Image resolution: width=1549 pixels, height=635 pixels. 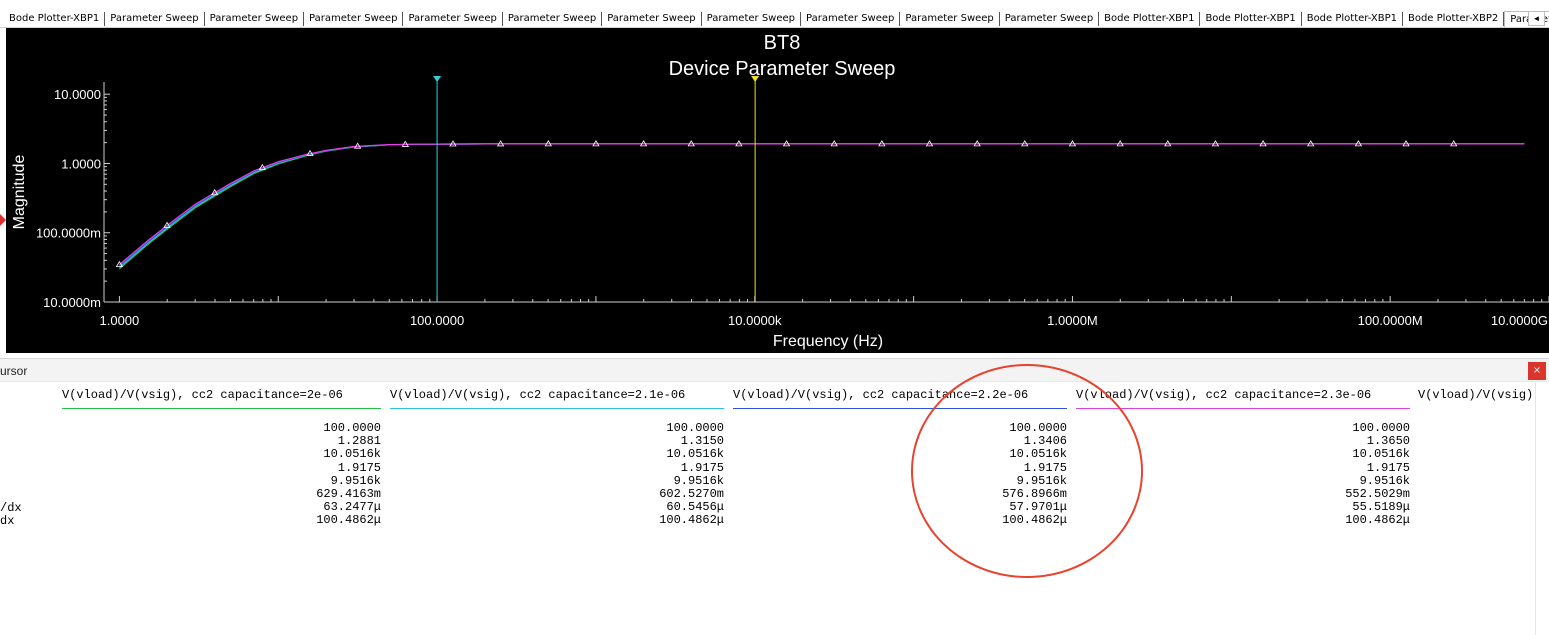 I want to click on cursor-value: 63.2477μ, so click(x=352, y=507).